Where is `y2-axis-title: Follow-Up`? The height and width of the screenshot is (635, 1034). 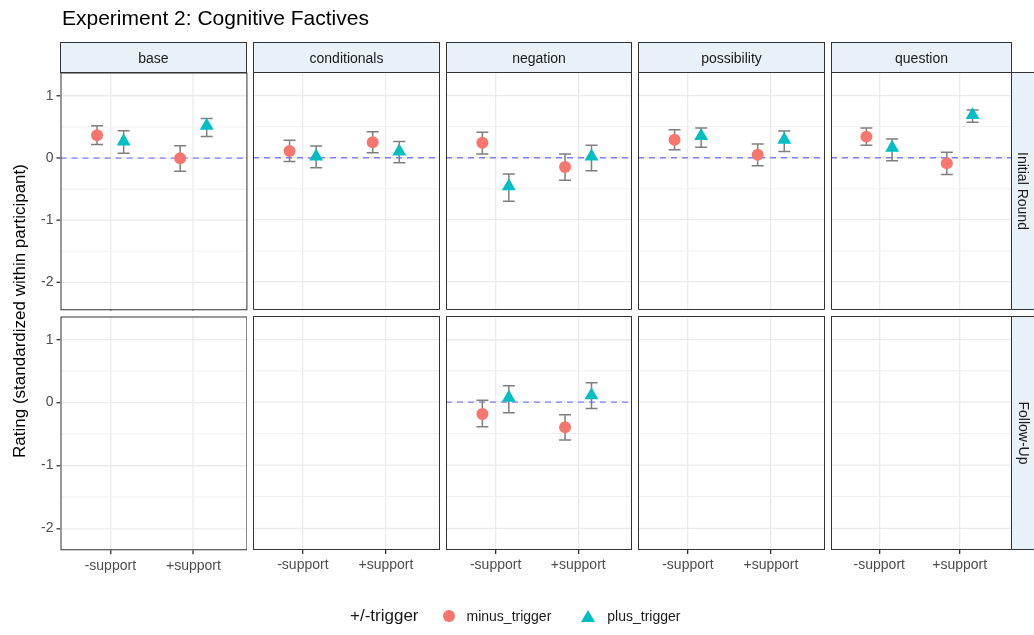
y2-axis-title: Follow-Up is located at coordinates (1023, 433).